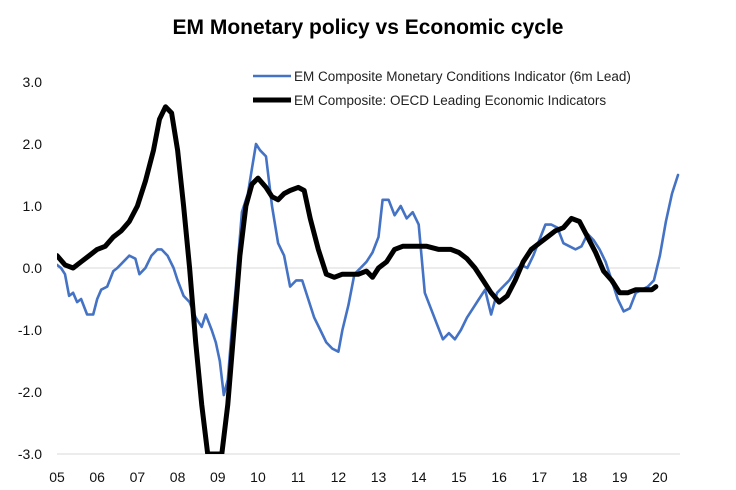  What do you see at coordinates (368, 27) in the screenshot?
I see `chart-title: EM Monetary policy vs Economic cycle` at bounding box center [368, 27].